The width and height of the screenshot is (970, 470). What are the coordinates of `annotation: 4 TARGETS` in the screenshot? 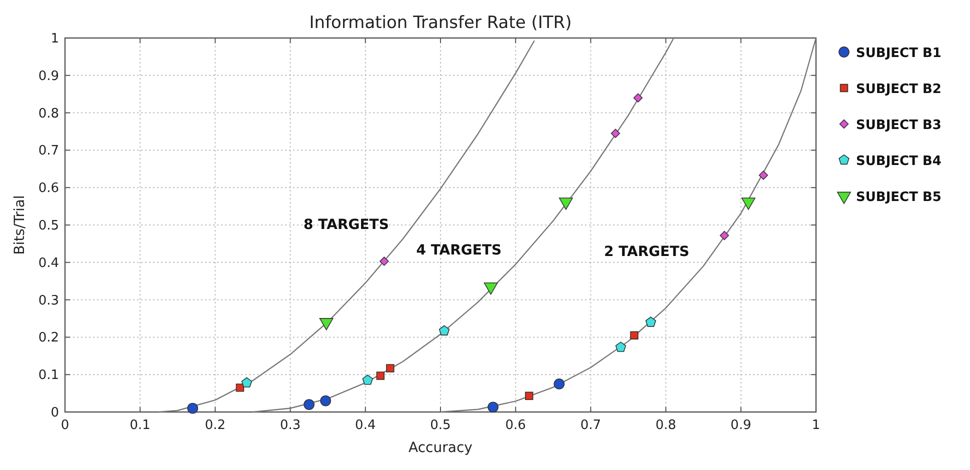 It's located at (459, 250).